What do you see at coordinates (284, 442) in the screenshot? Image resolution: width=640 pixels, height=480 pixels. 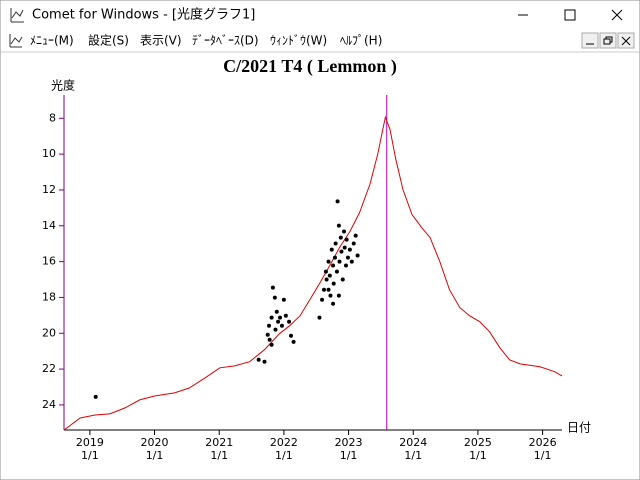 I see `x-tick-label: 2022` at bounding box center [284, 442].